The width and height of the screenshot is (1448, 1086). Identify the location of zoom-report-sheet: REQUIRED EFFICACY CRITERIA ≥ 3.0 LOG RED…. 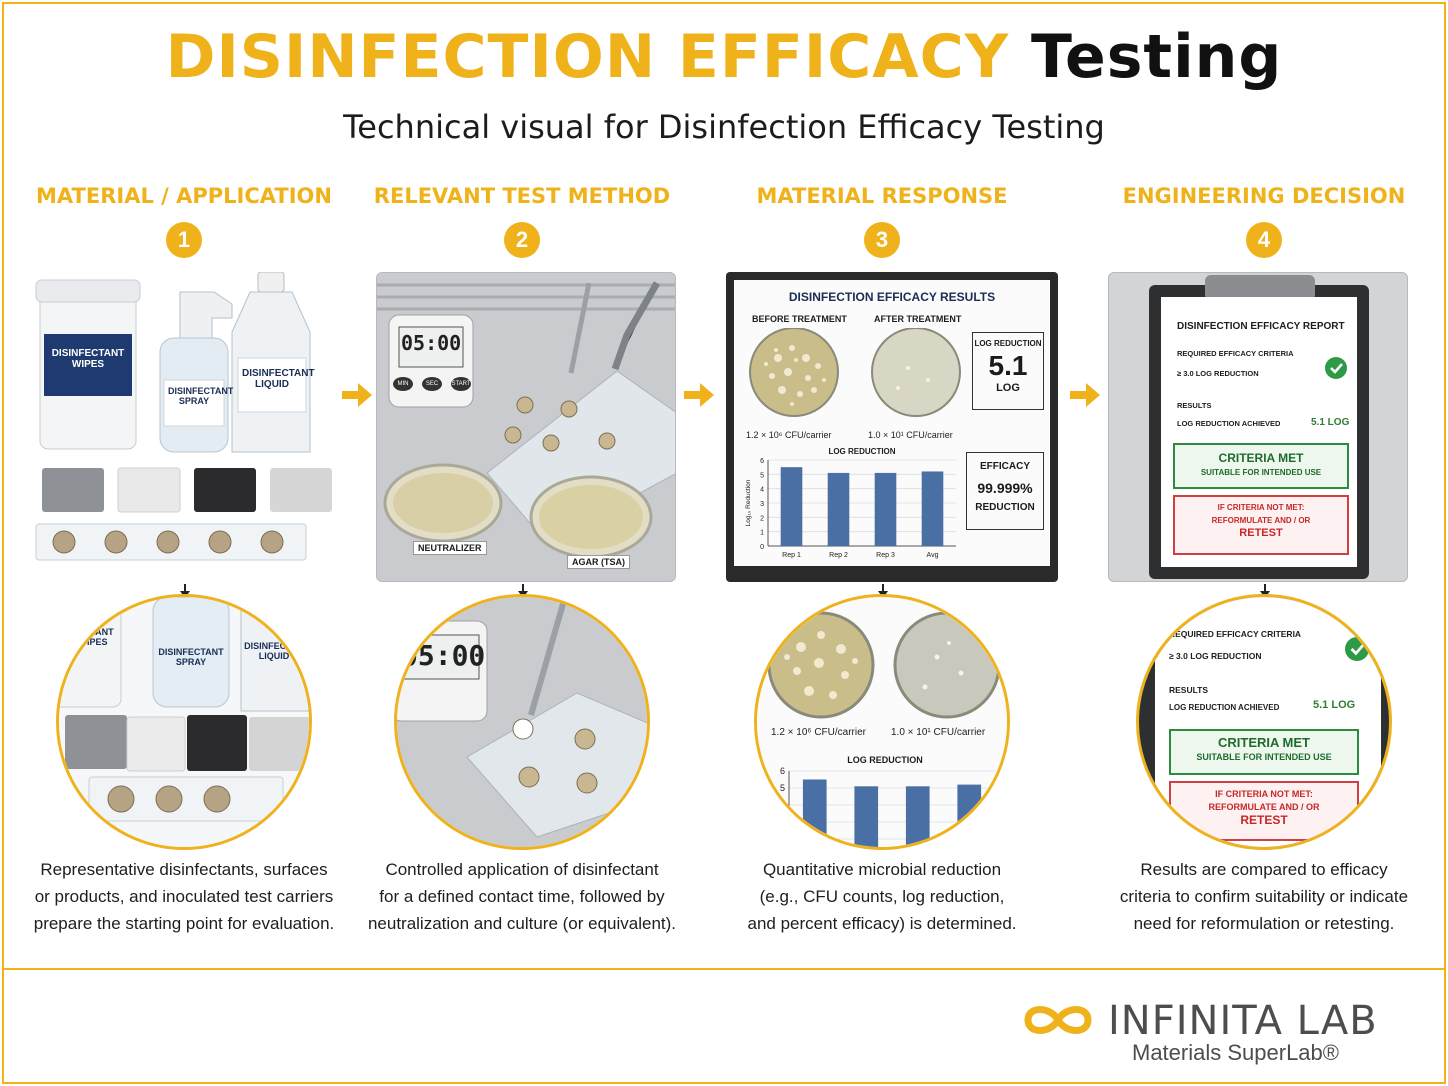
(1268, 722).